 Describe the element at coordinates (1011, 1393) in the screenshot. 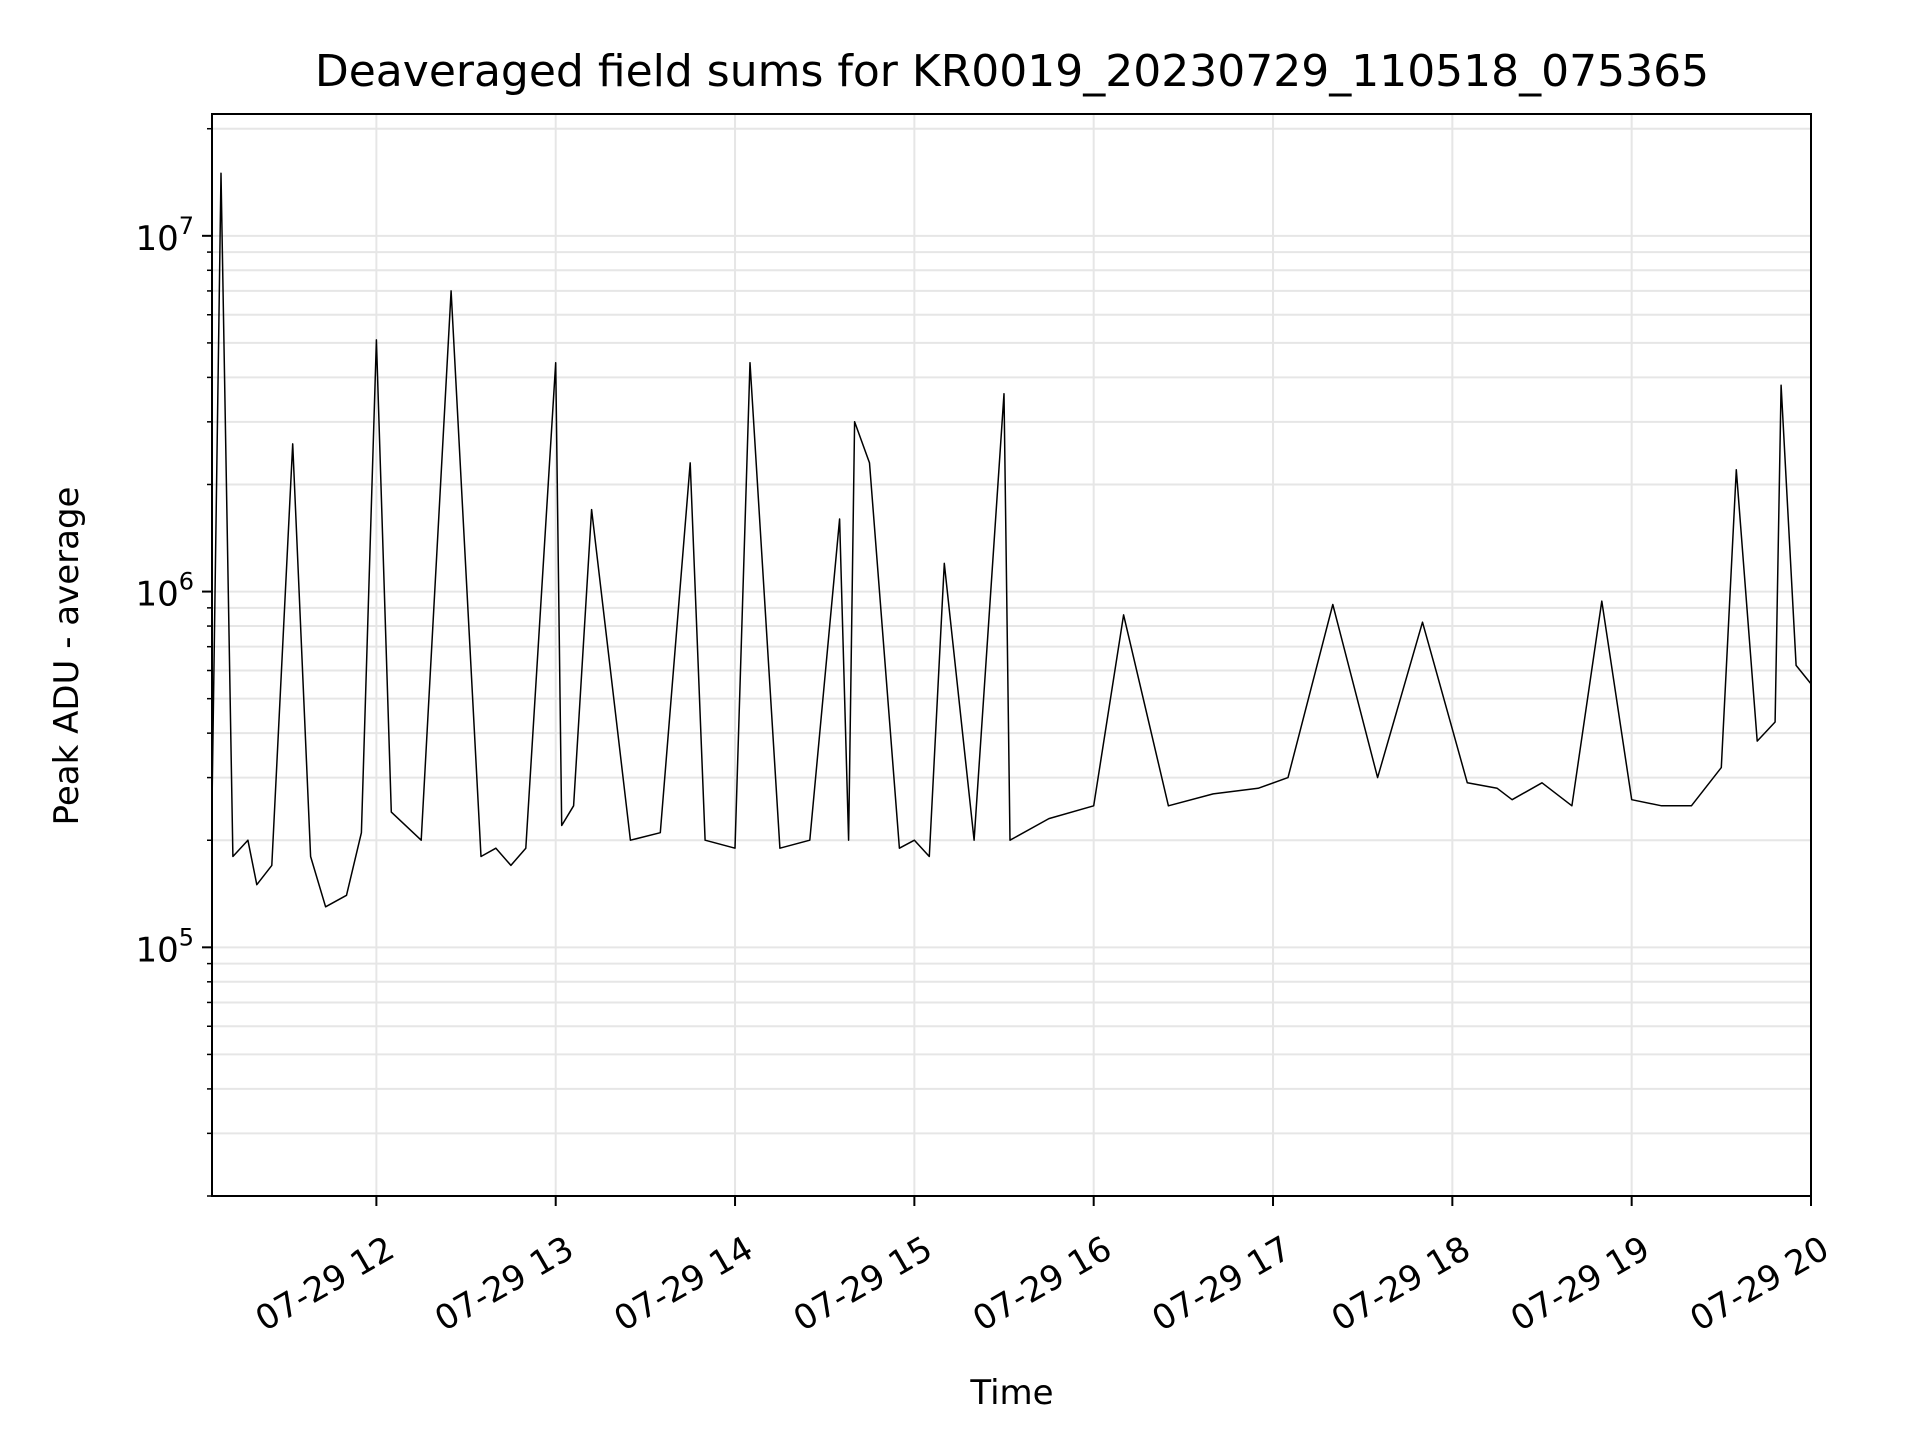

I see `x-axis-label: Time` at that location.